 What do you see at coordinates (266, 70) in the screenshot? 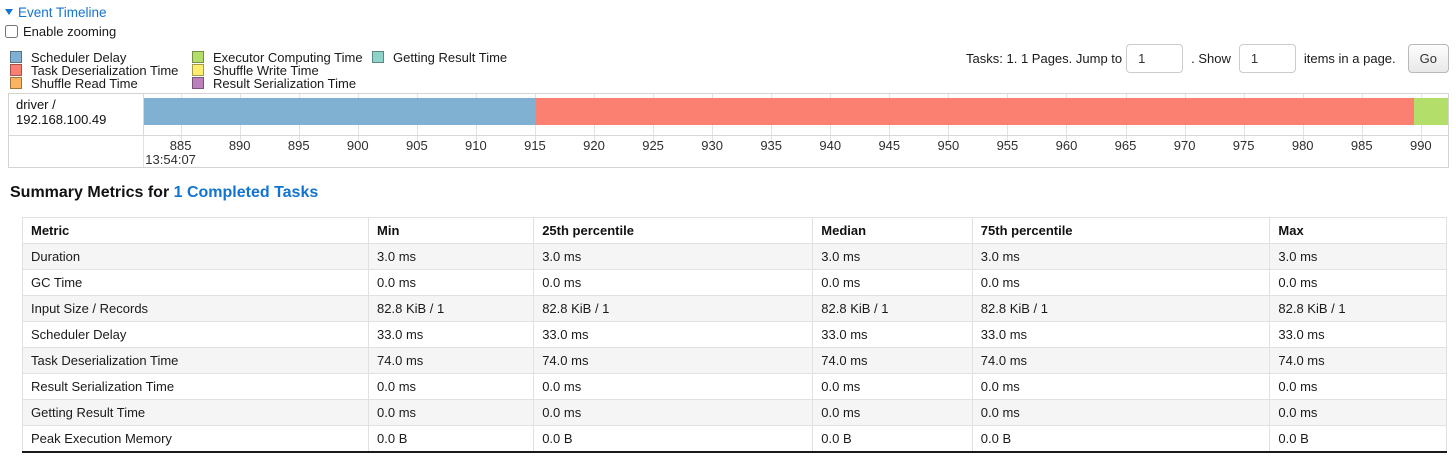
I see `legend-label: Shuffle Write Time` at bounding box center [266, 70].